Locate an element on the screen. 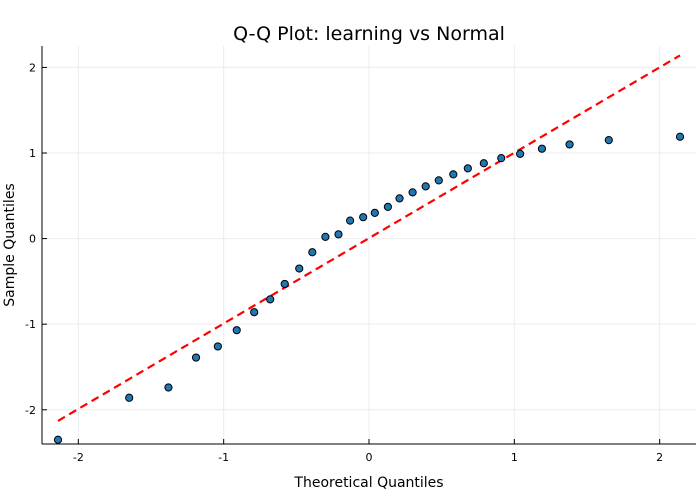 Image resolution: width=700 pixels, height=500 pixels. y-tick-label: -2 is located at coordinates (30, 410).